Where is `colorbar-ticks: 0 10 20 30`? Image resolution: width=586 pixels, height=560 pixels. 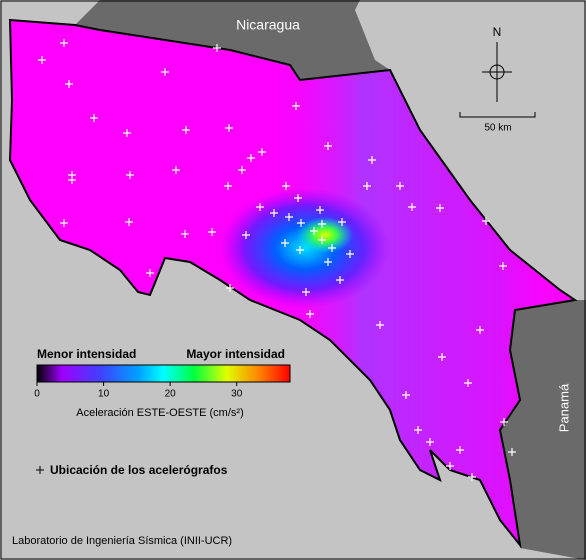 colorbar-ticks: 0 10 20 30 is located at coordinates (138, 391).